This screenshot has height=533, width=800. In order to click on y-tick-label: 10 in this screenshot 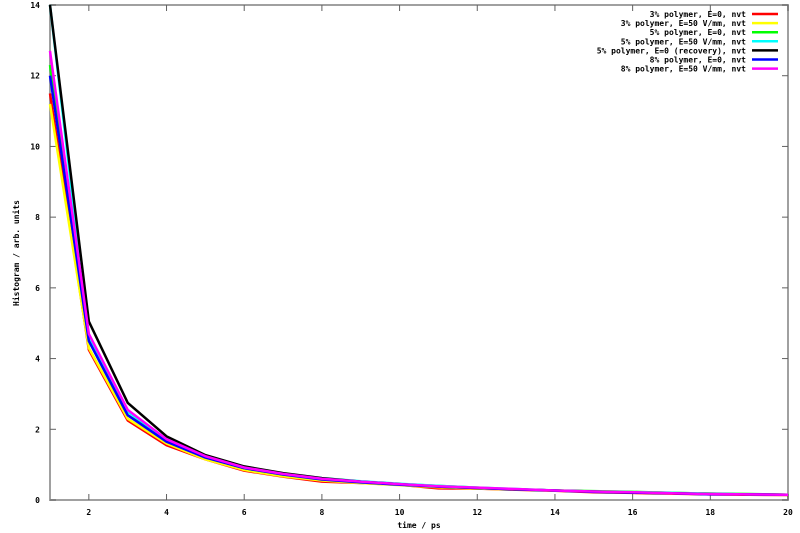, I will do `click(35, 146)`.